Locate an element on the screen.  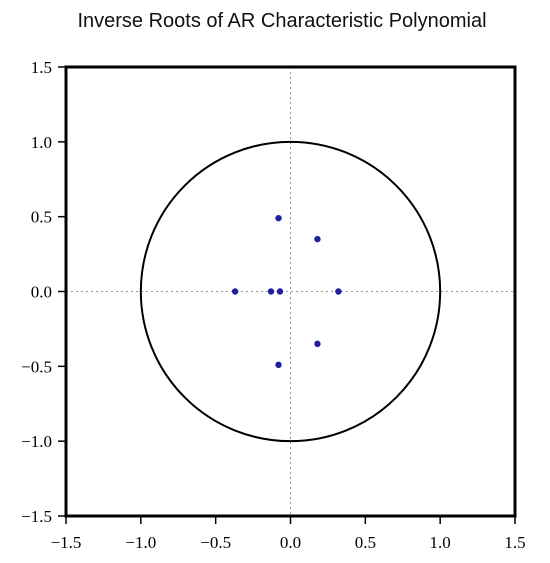
y-tick-label: −1.5 is located at coordinates (36, 516).